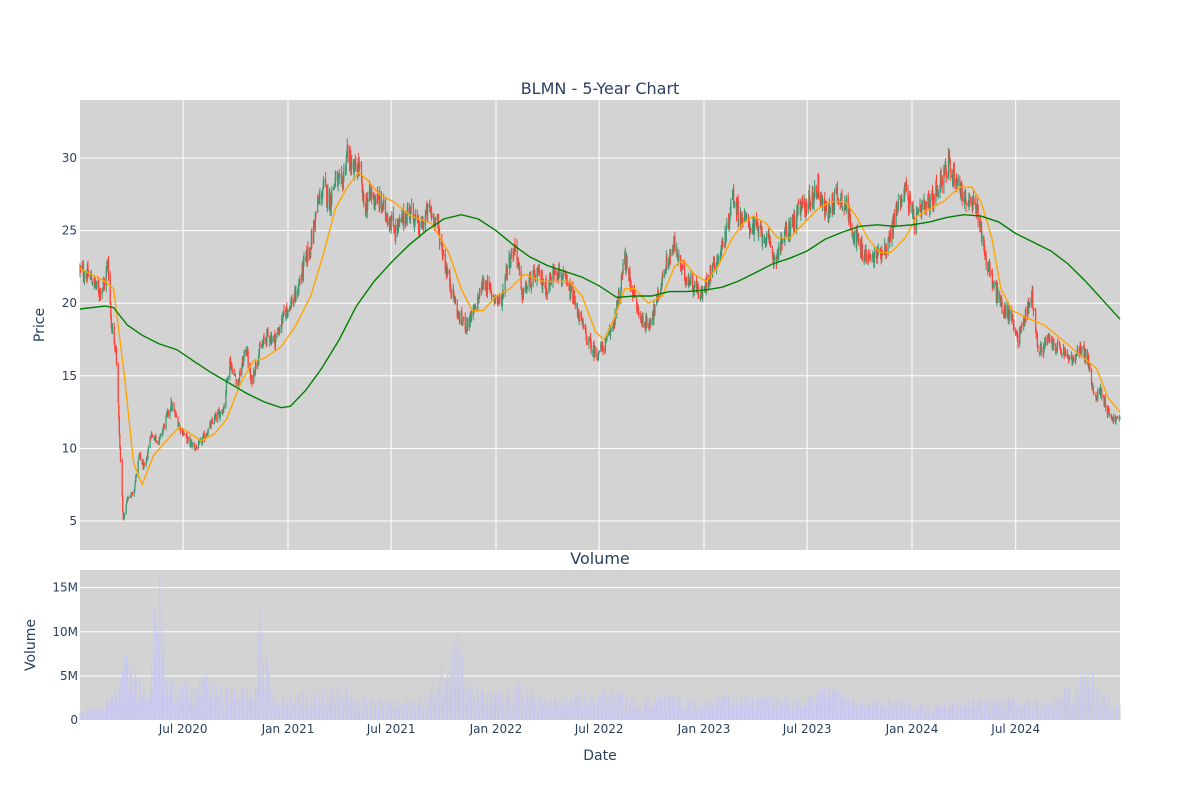  I want to click on price-y-tick-label: 10, so click(69, 448).